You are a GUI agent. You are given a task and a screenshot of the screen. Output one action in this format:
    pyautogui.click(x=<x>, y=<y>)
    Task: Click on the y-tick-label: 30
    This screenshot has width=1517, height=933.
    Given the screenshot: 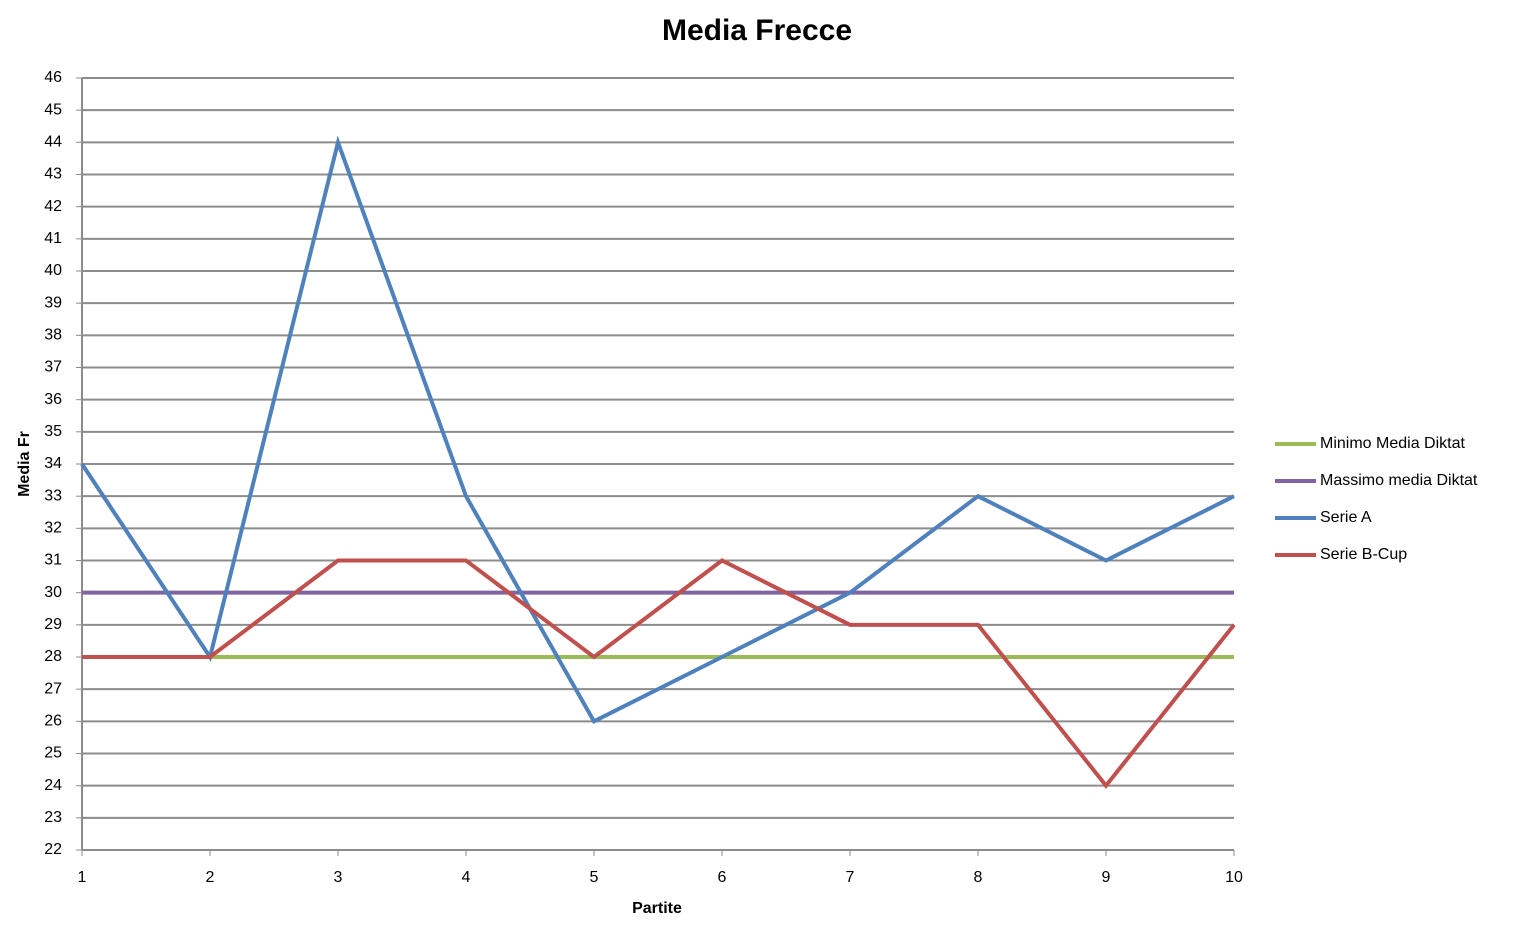 What is the action you would take?
    pyautogui.click(x=53, y=592)
    